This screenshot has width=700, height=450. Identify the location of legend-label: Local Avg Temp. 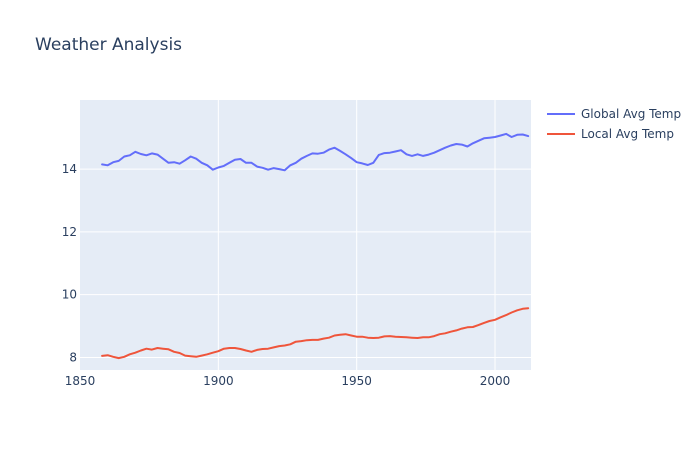
(627, 134).